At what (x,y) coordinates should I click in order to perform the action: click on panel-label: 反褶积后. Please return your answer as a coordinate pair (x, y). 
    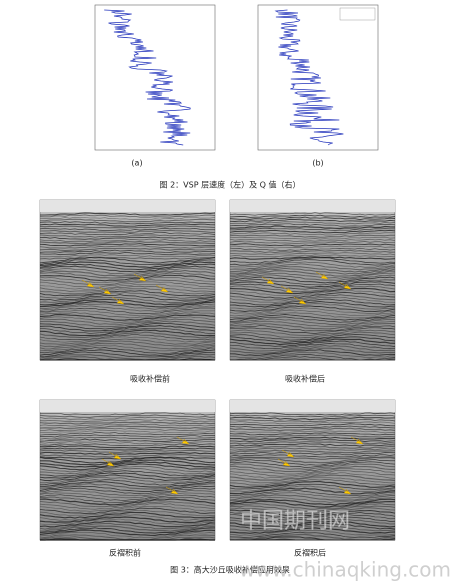
    Looking at the image, I should click on (310, 553).